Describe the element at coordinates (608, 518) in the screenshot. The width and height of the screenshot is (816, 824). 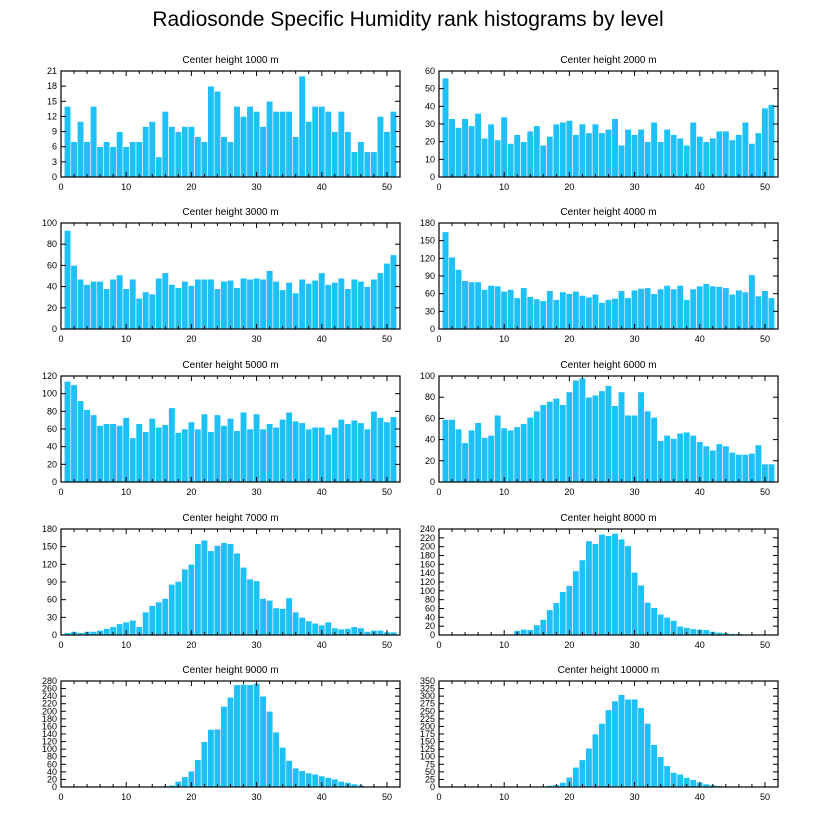
I see `panel-title: Center height 8000 m` at that location.